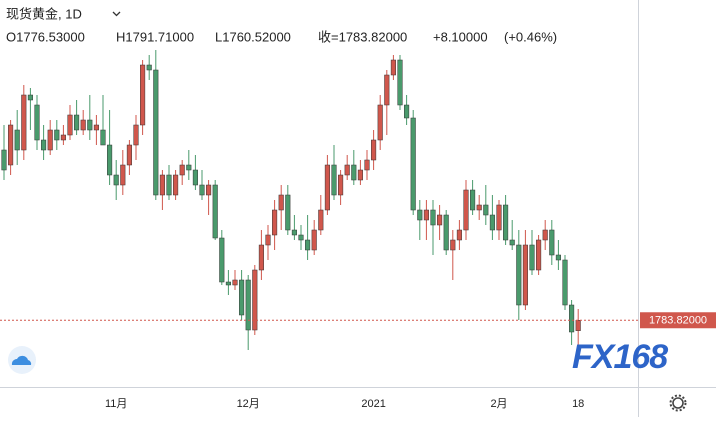 This screenshot has height=422, width=716. I want to click on gear-teeth, so click(678, 403).